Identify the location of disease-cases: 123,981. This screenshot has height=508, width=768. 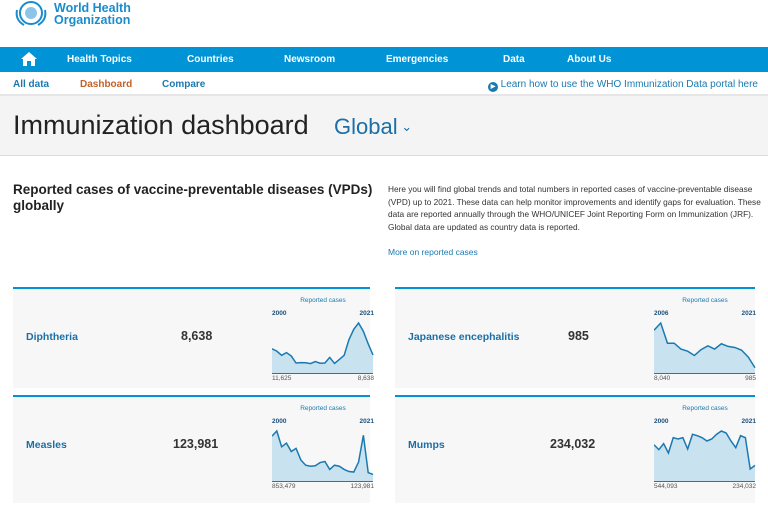
(196, 444).